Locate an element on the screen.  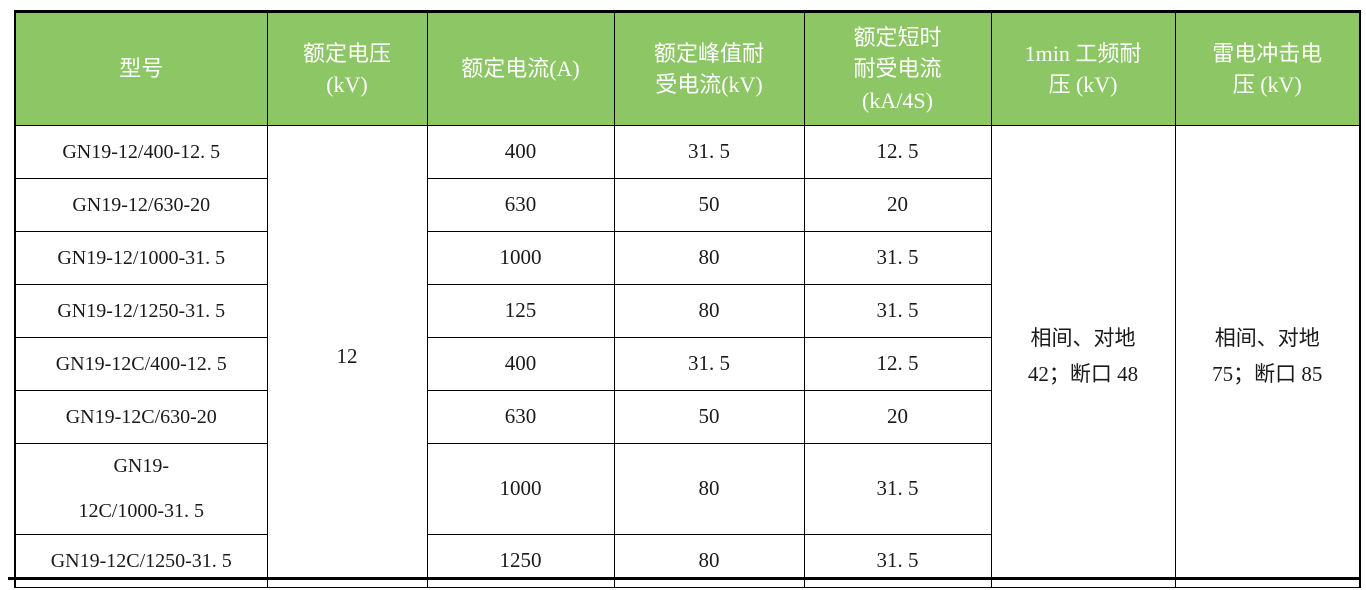
table-row: GN19-12/1000-31. 5 1000 80 31. 5 is located at coordinates (687, 258).